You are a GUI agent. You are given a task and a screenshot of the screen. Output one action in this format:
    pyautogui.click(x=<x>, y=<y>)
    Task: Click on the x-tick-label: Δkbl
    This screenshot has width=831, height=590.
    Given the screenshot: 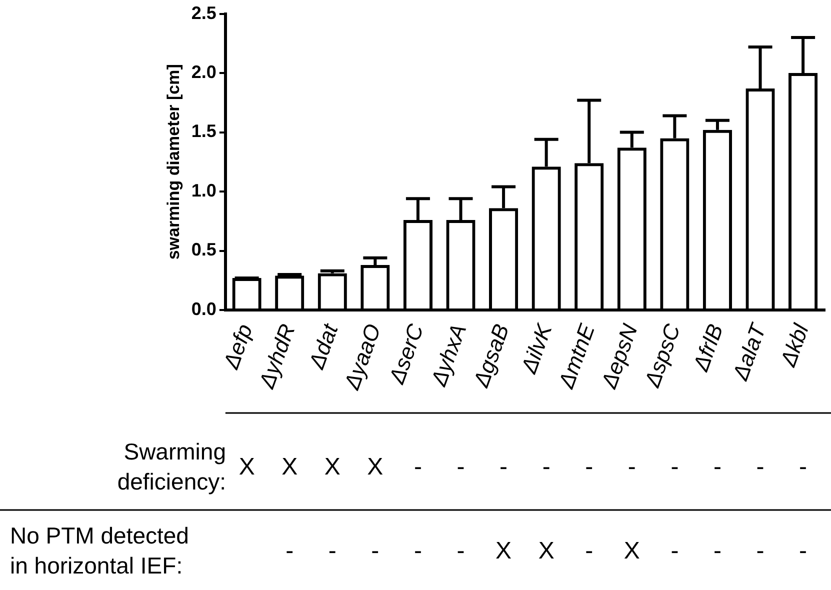 What is the action you would take?
    pyautogui.click(x=794, y=345)
    